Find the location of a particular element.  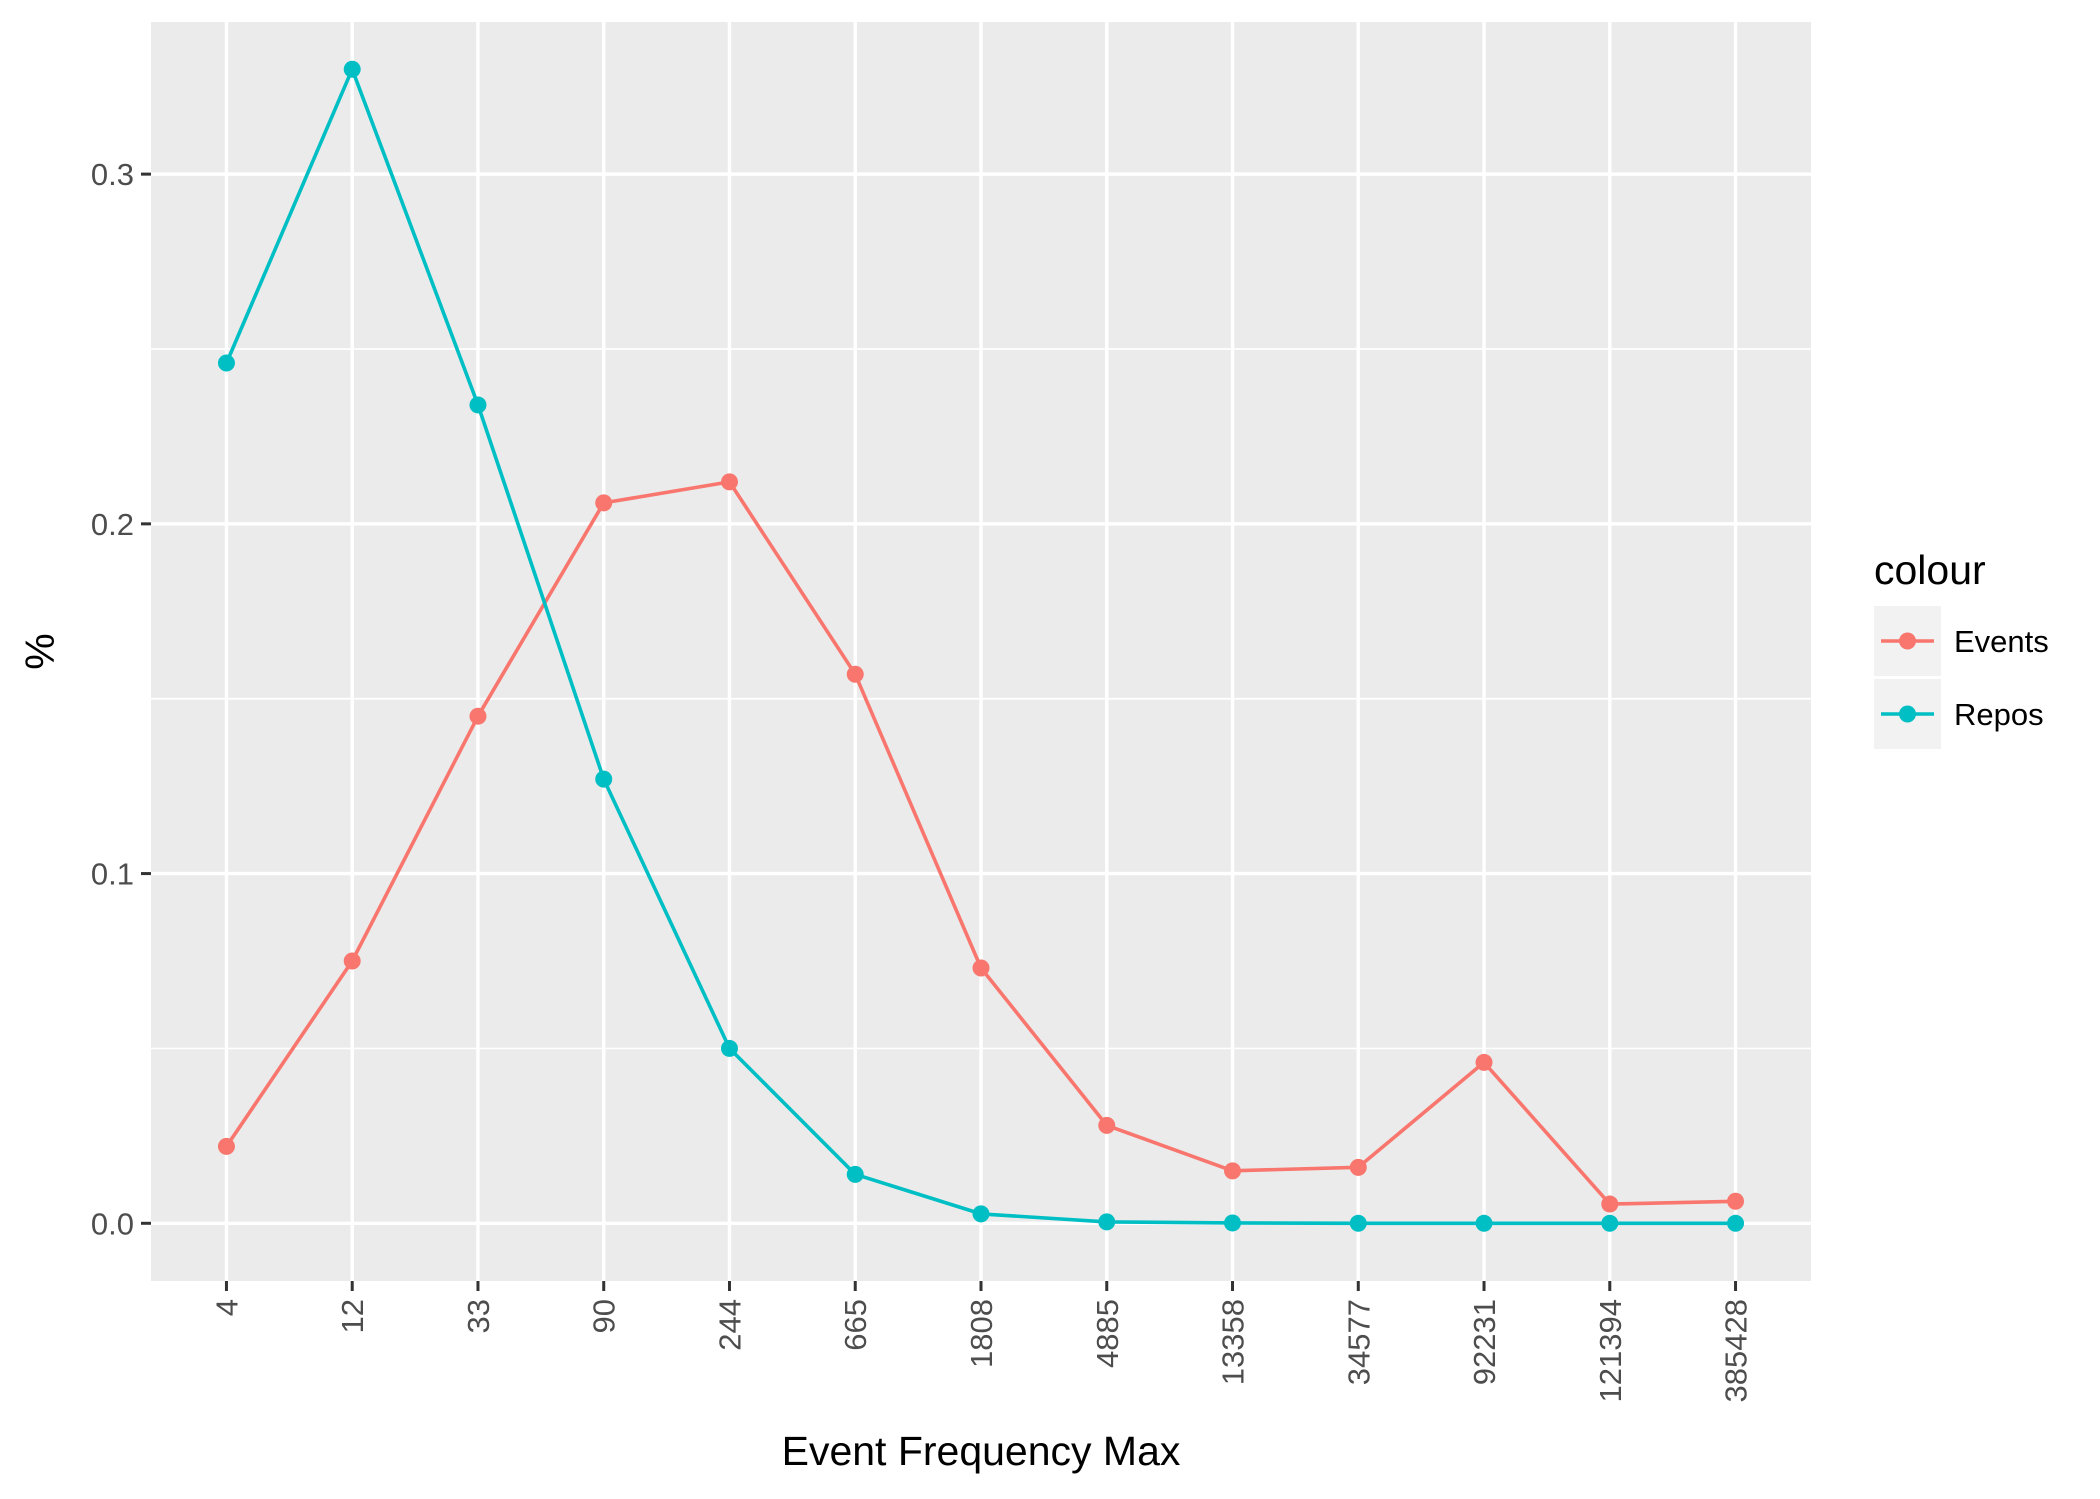

x-tick-label: 665 is located at coordinates (855, 1325).